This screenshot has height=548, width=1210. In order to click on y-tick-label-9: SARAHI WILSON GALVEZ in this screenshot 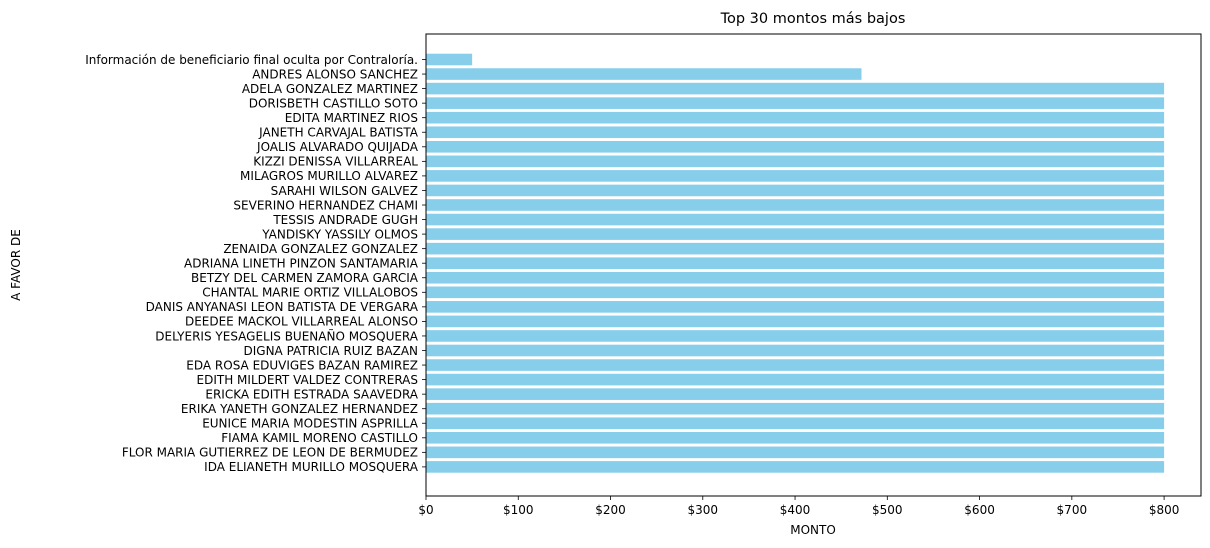, I will do `click(344, 191)`.